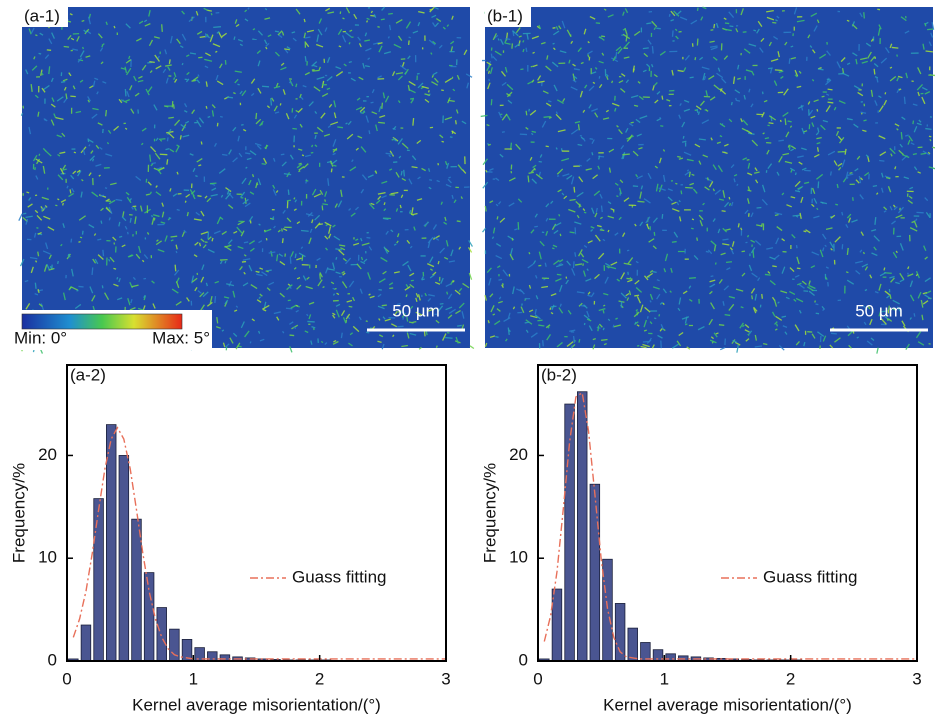 This screenshot has width=935, height=720. I want to click on y-tick-label: 20, so click(518, 454).